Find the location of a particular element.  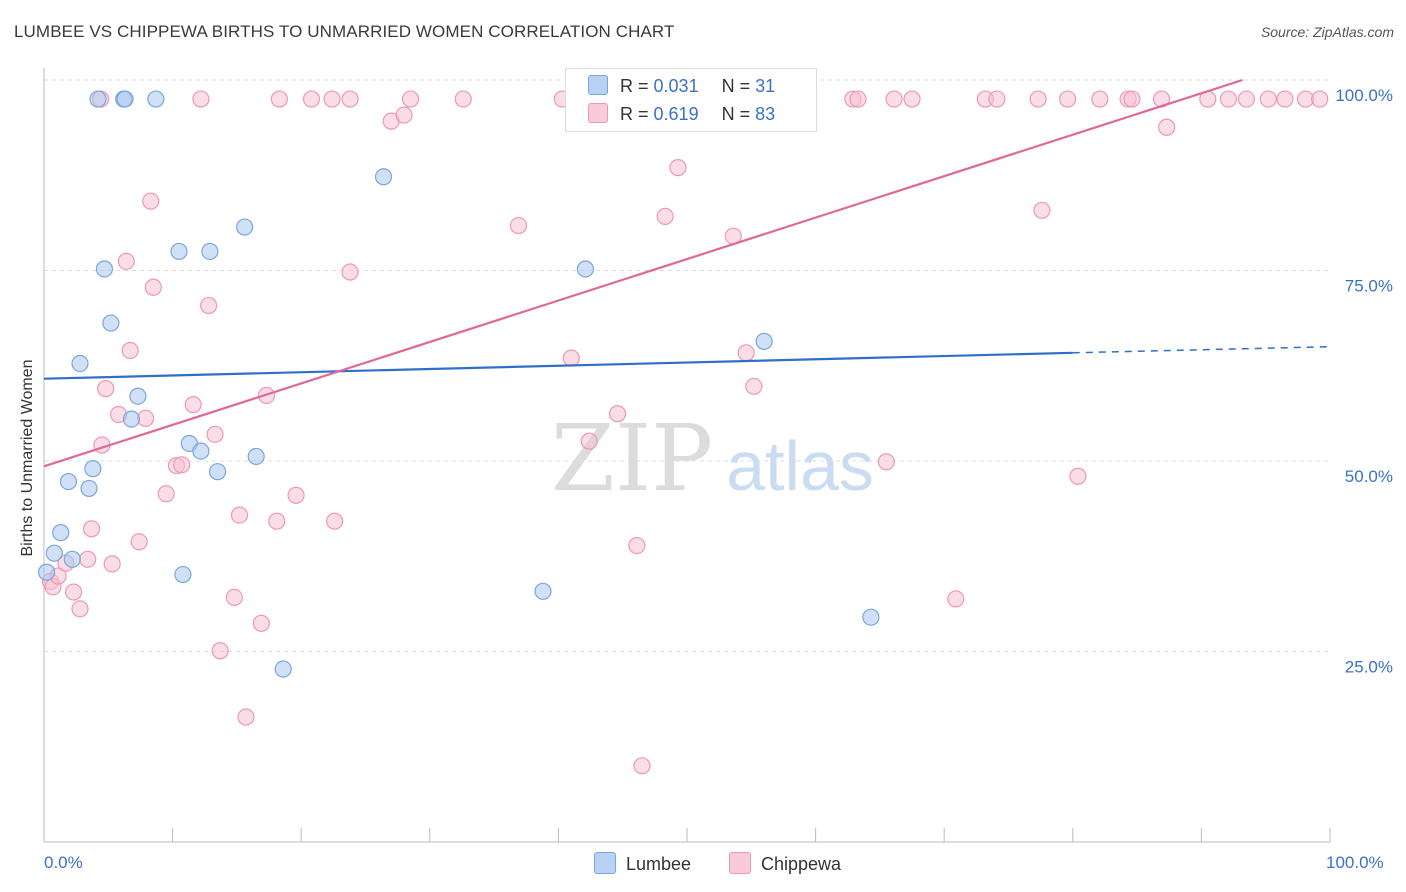

watermark: ZIP atlas is located at coordinates (712, 458).